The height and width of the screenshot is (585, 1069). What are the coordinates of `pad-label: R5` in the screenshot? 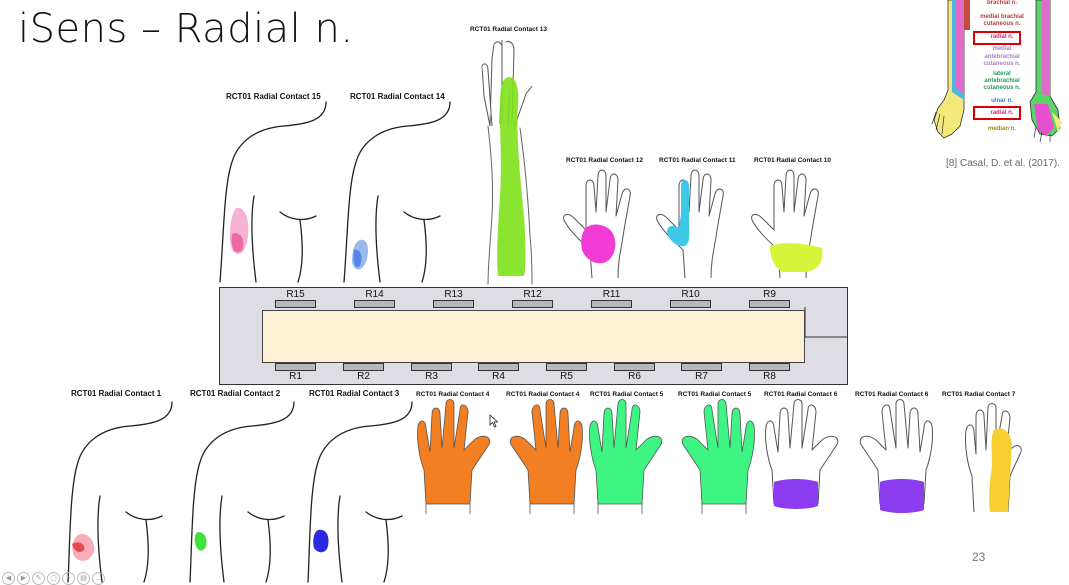 It's located at (566, 376).